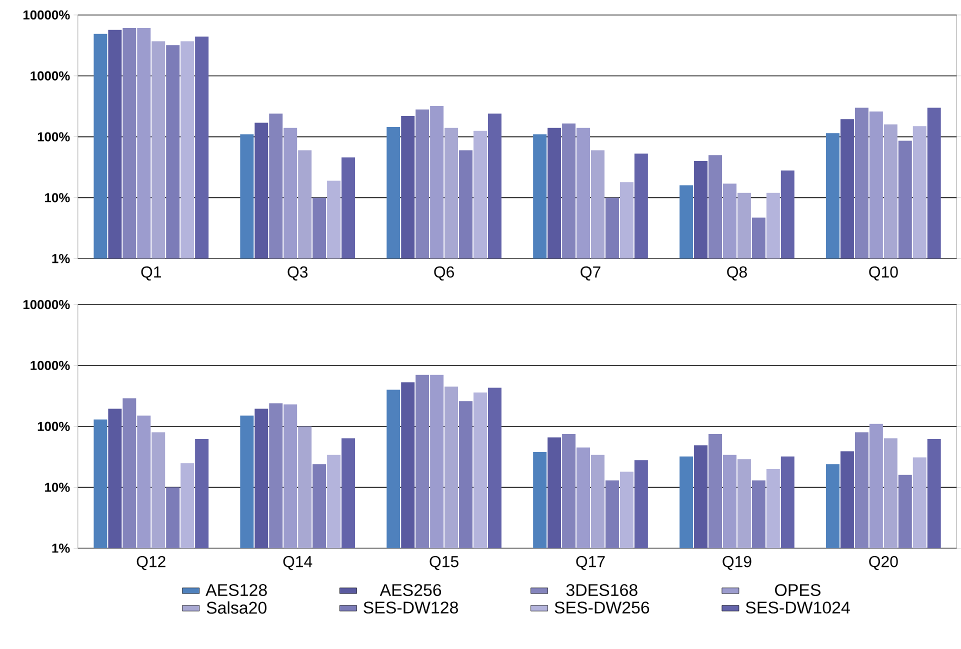 This screenshot has height=649, width=961. I want to click on legend-label: Salsa20, so click(236, 607).